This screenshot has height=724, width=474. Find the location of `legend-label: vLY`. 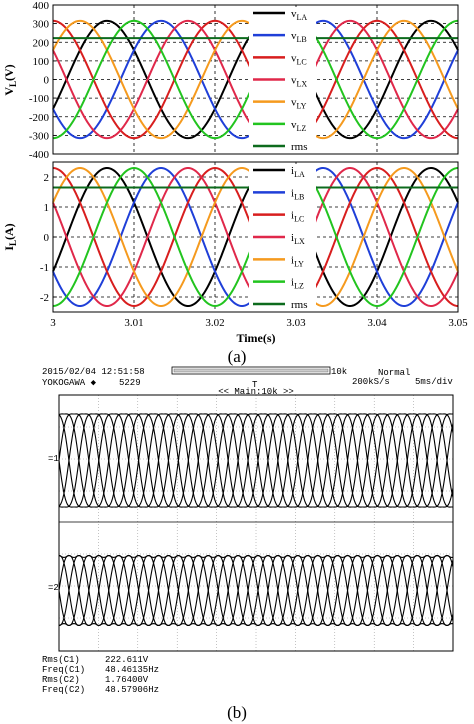

legend-label: vLY is located at coordinates (299, 104).